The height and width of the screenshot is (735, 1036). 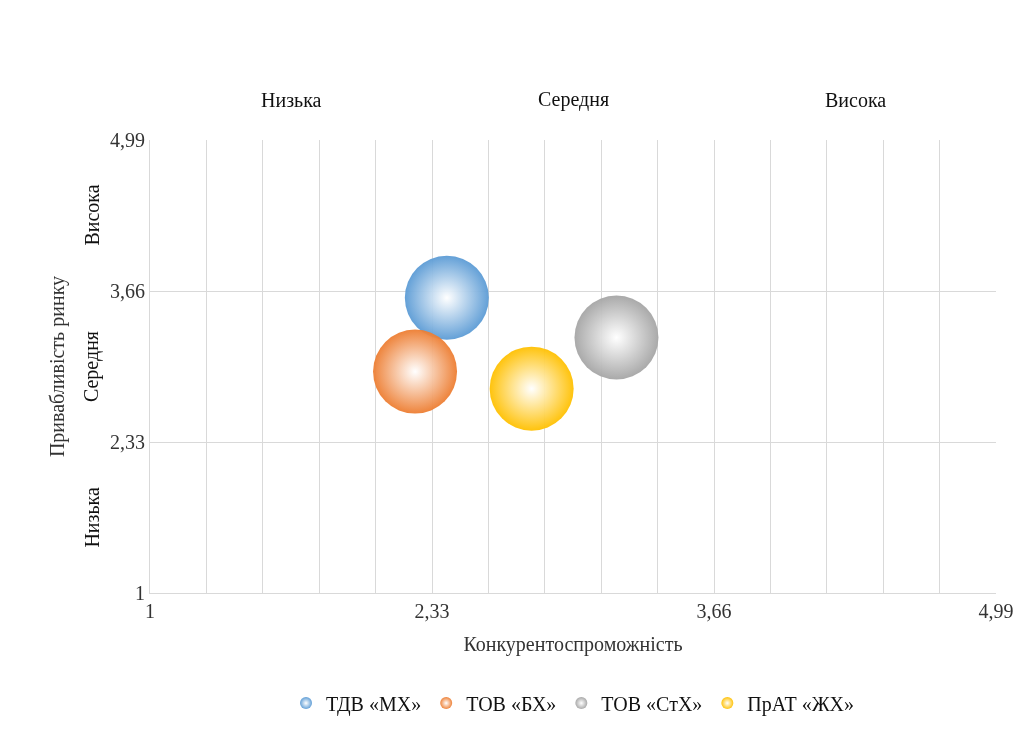 I want to click on x-axis-title: Конкурентоспроможність, so click(x=573, y=644).